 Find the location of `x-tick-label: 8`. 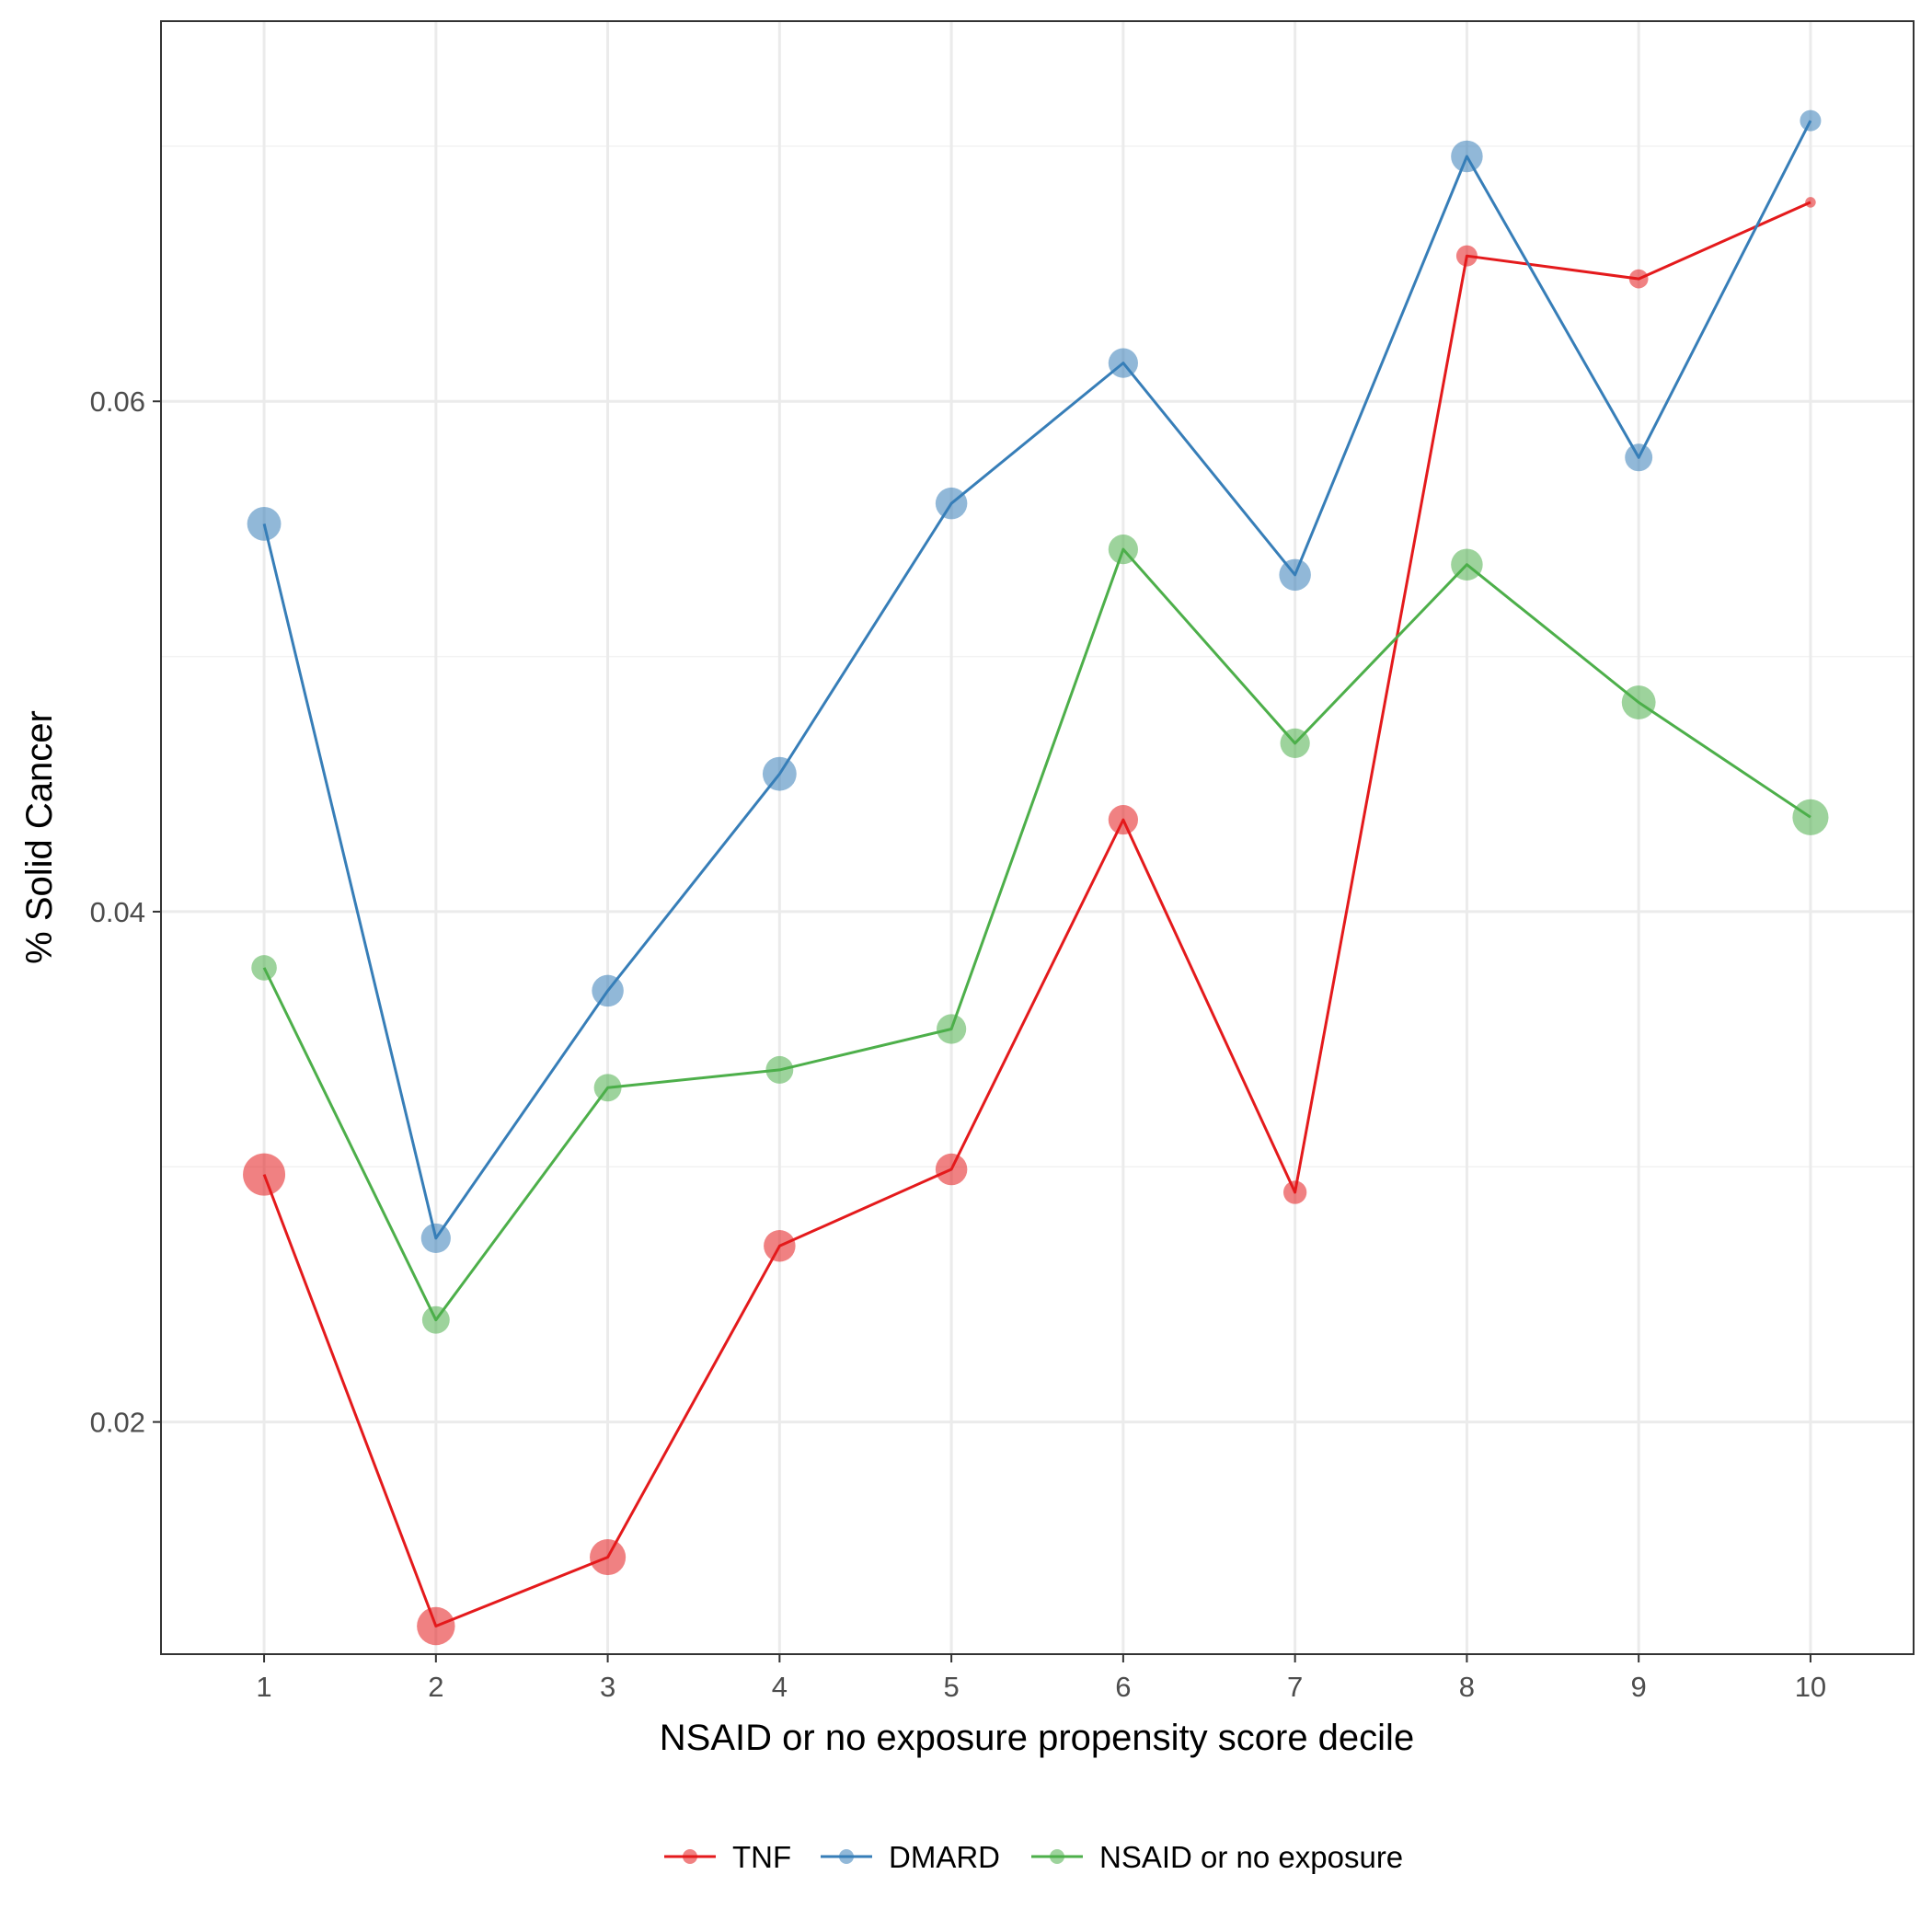

x-tick-label: 8 is located at coordinates (1467, 1687).